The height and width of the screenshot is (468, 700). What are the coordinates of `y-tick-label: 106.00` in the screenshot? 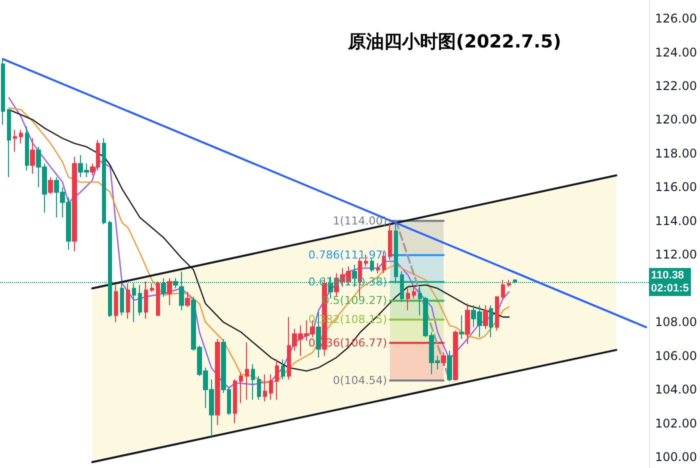 It's located at (676, 355).